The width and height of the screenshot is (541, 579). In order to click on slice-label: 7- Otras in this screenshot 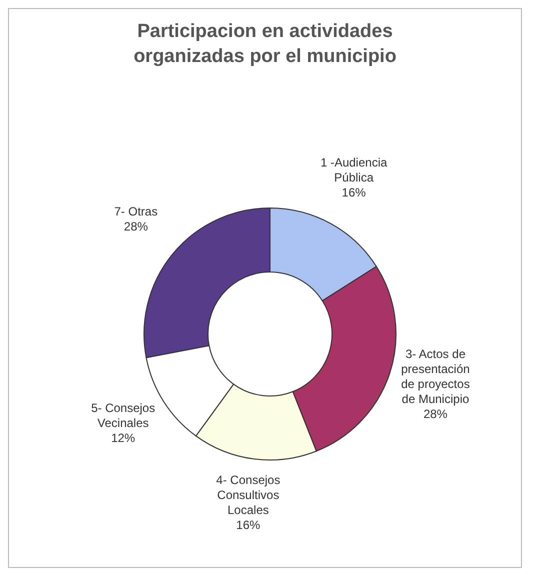, I will do `click(136, 211)`.